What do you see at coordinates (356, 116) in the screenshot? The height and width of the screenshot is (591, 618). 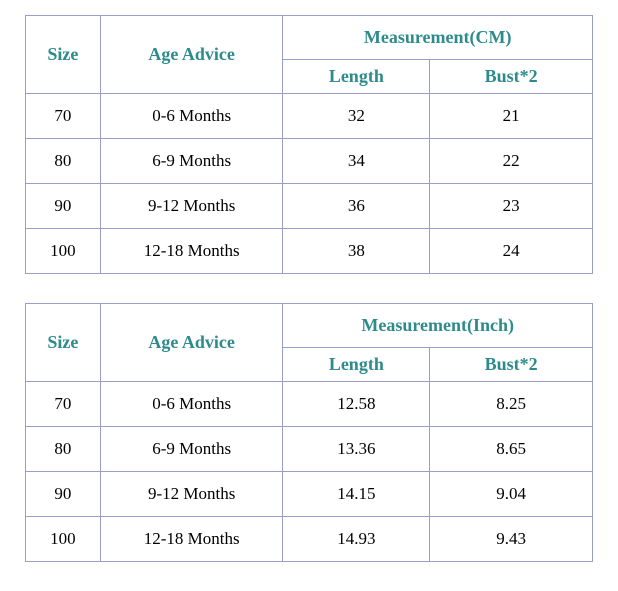 I see `length-cell: 32` at bounding box center [356, 116].